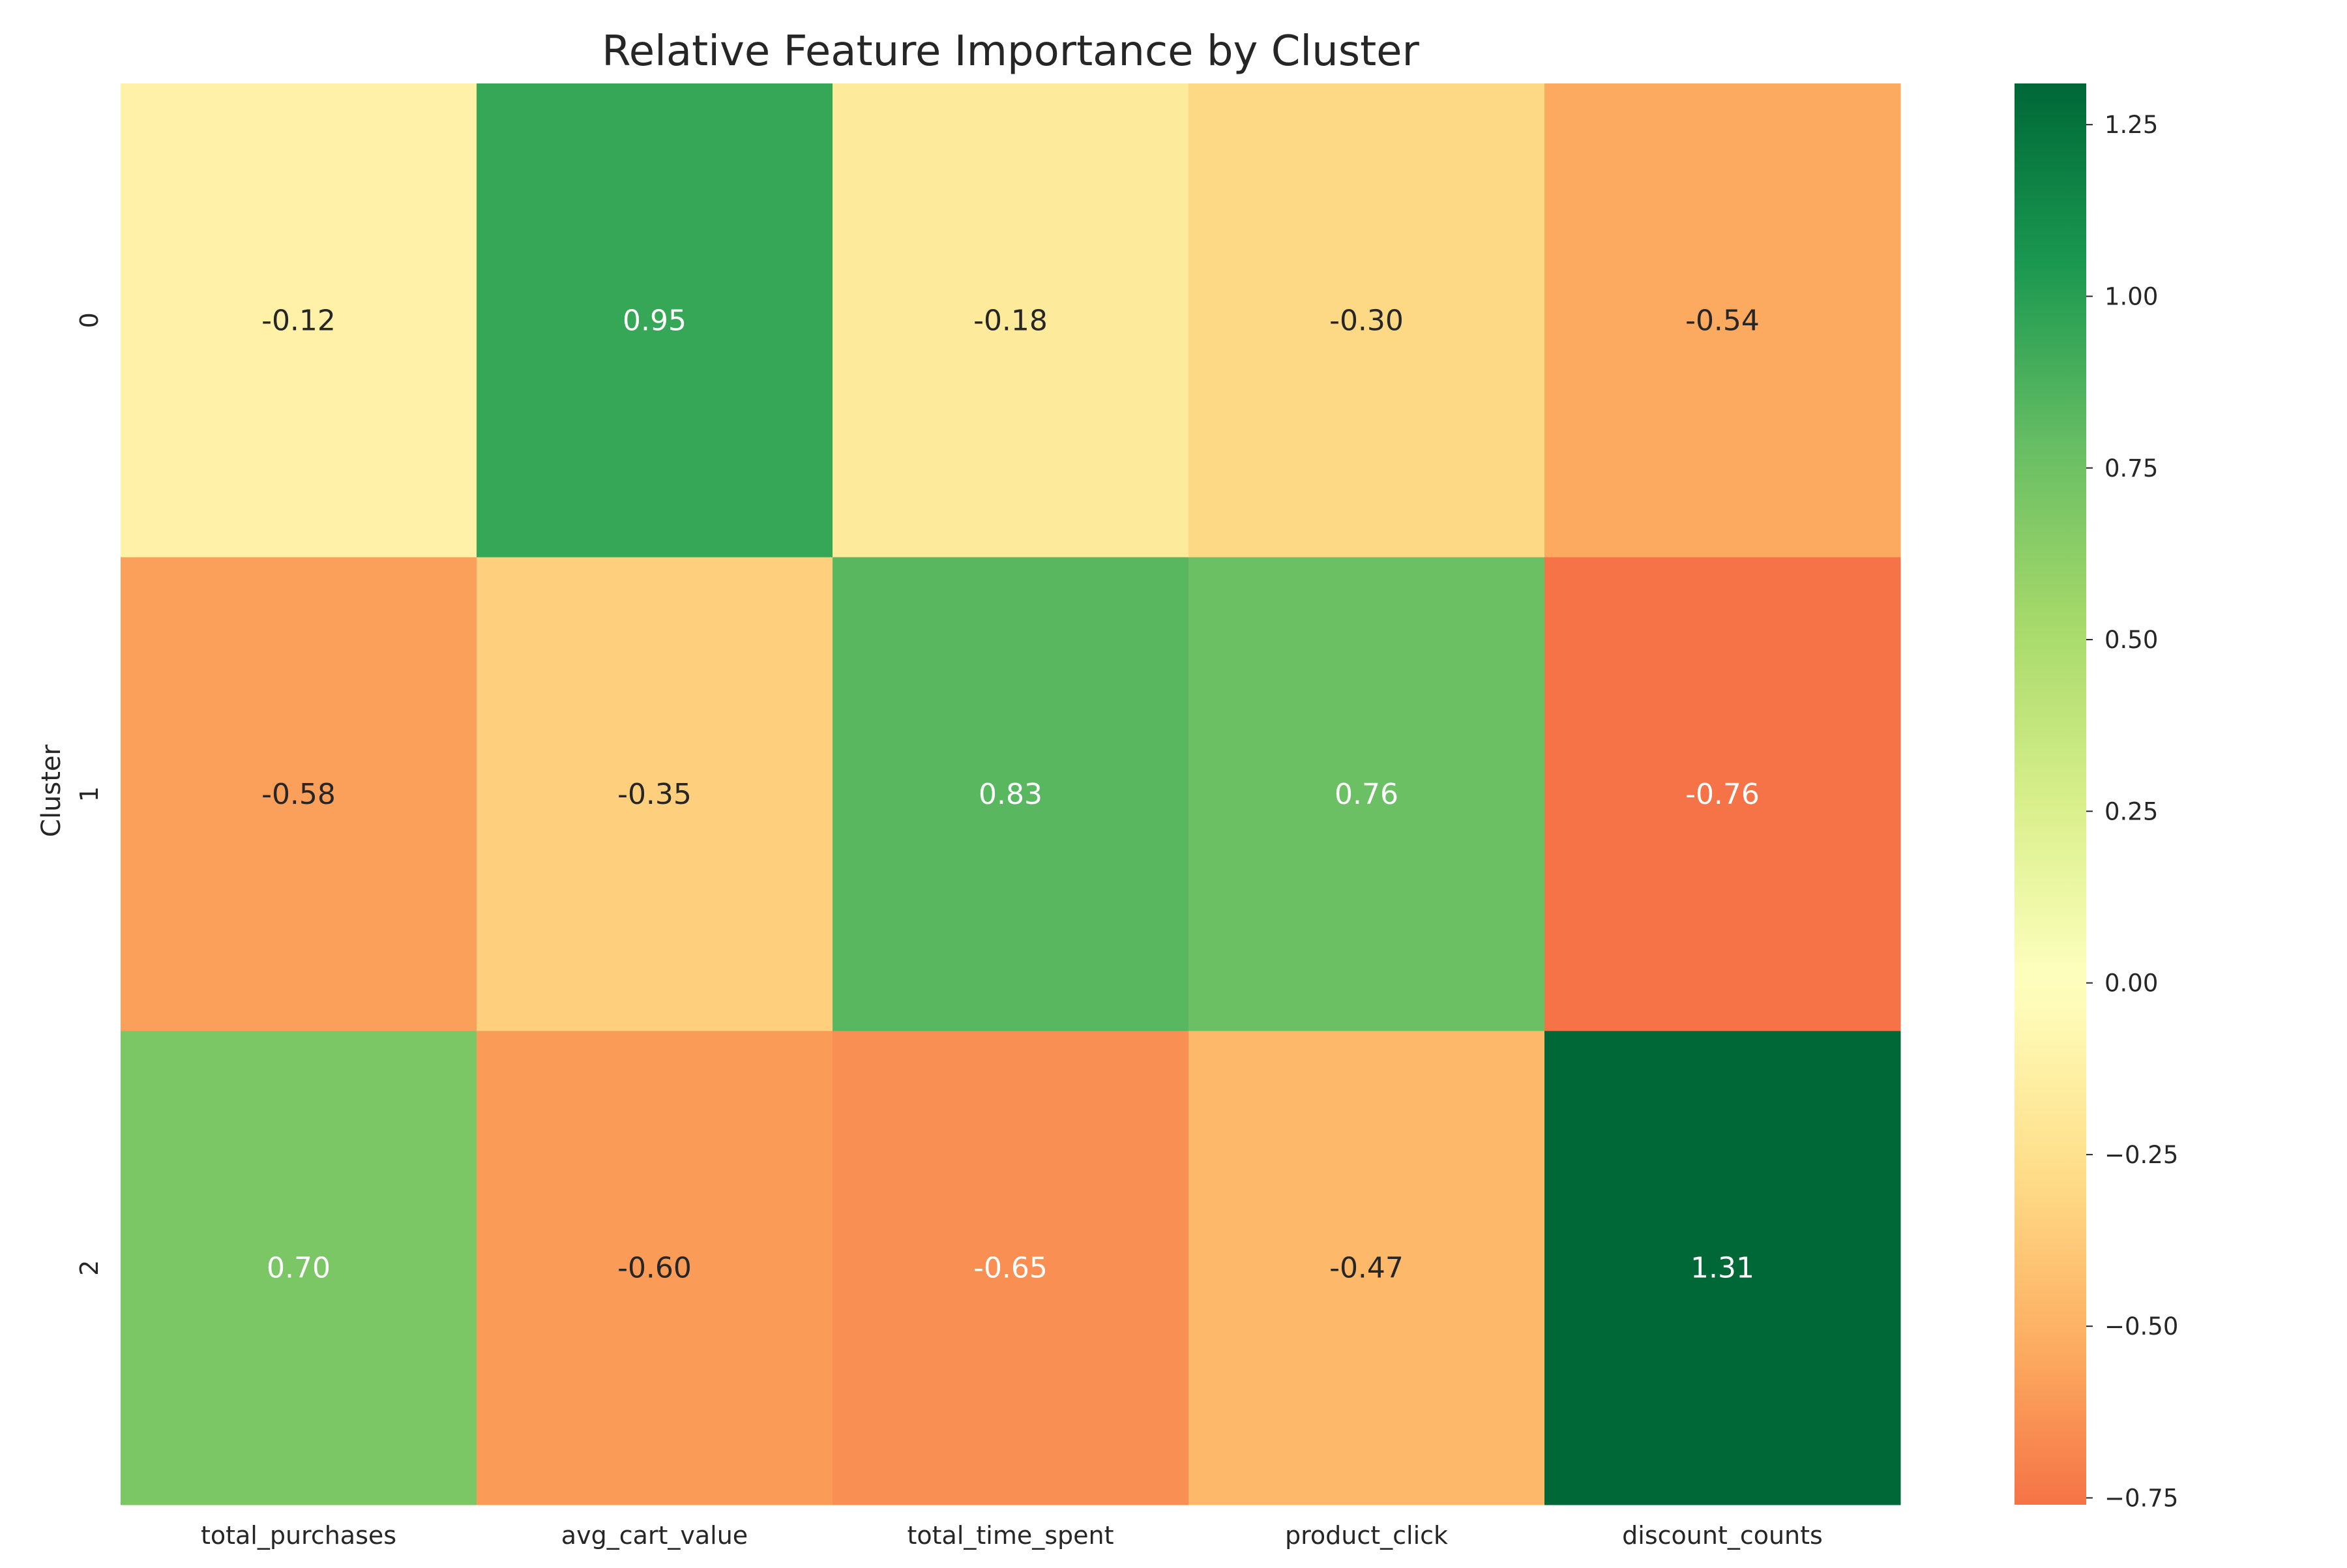  I want to click on cell-value-label: 1.31, so click(1722, 1269).